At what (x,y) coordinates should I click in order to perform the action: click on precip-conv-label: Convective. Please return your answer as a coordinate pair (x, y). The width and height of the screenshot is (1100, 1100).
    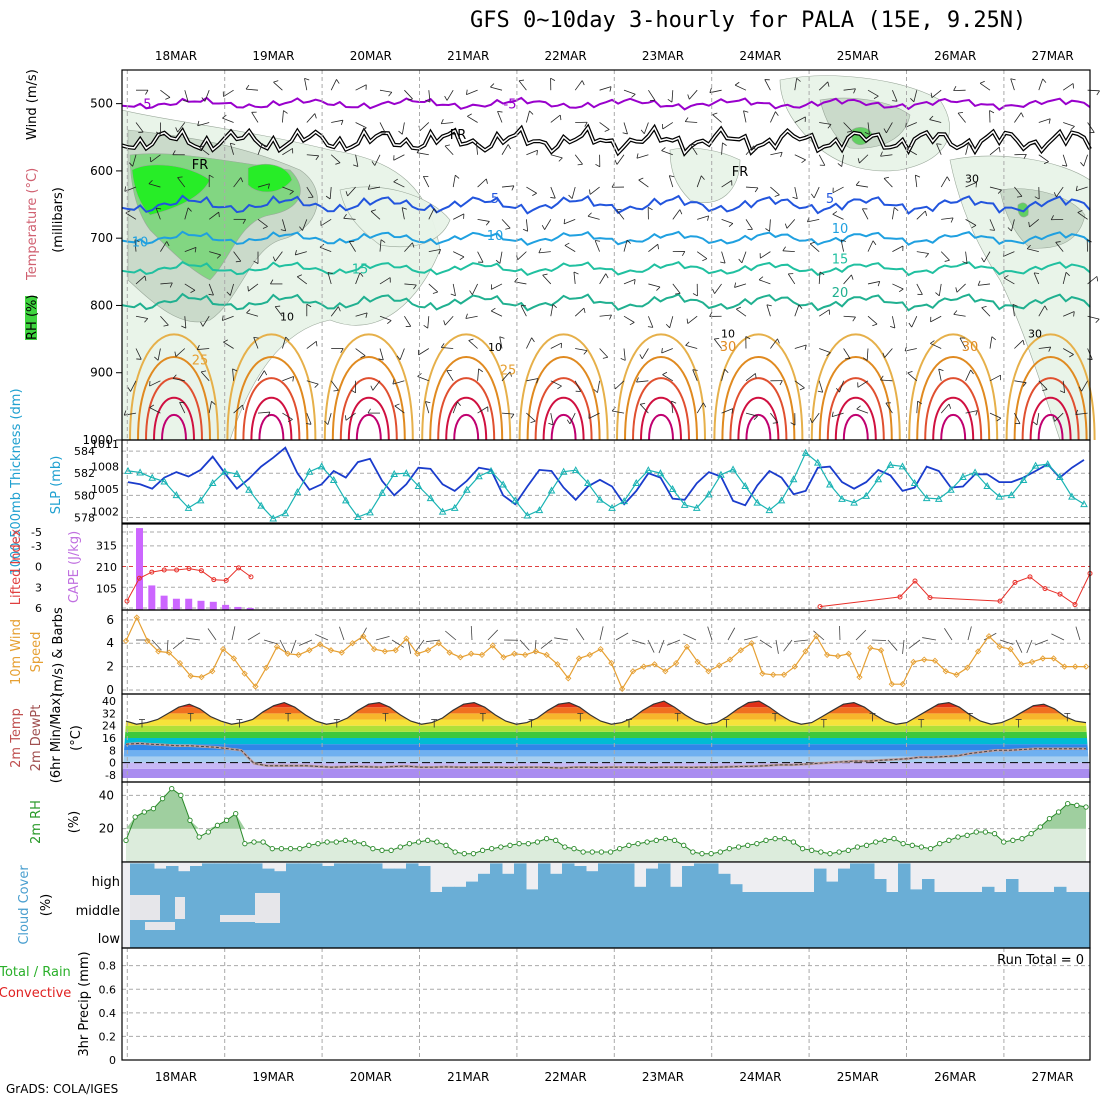
    Looking at the image, I should click on (35, 993).